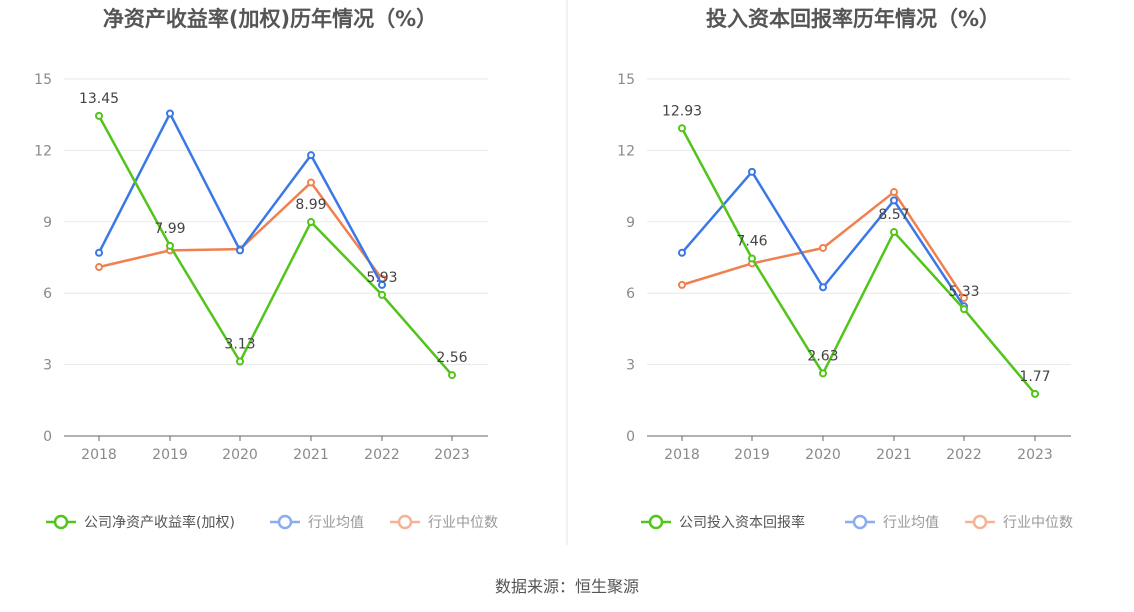 The width and height of the screenshot is (1134, 612). What do you see at coordinates (451, 358) in the screenshot?
I see `data-label: 2.56` at bounding box center [451, 358].